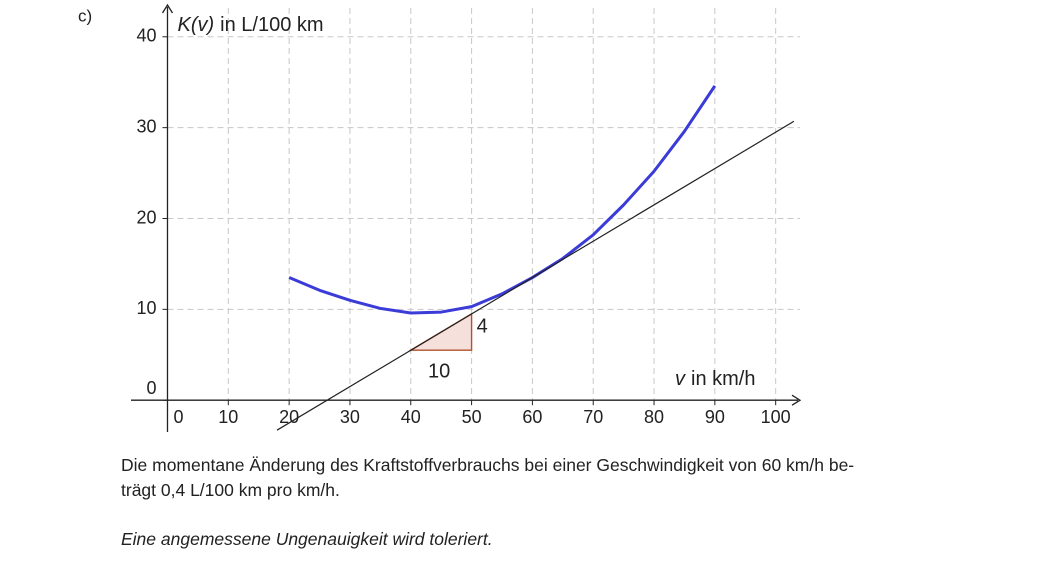  I want to click on y-axis-label: K(v) in L/100 km, so click(250, 25).